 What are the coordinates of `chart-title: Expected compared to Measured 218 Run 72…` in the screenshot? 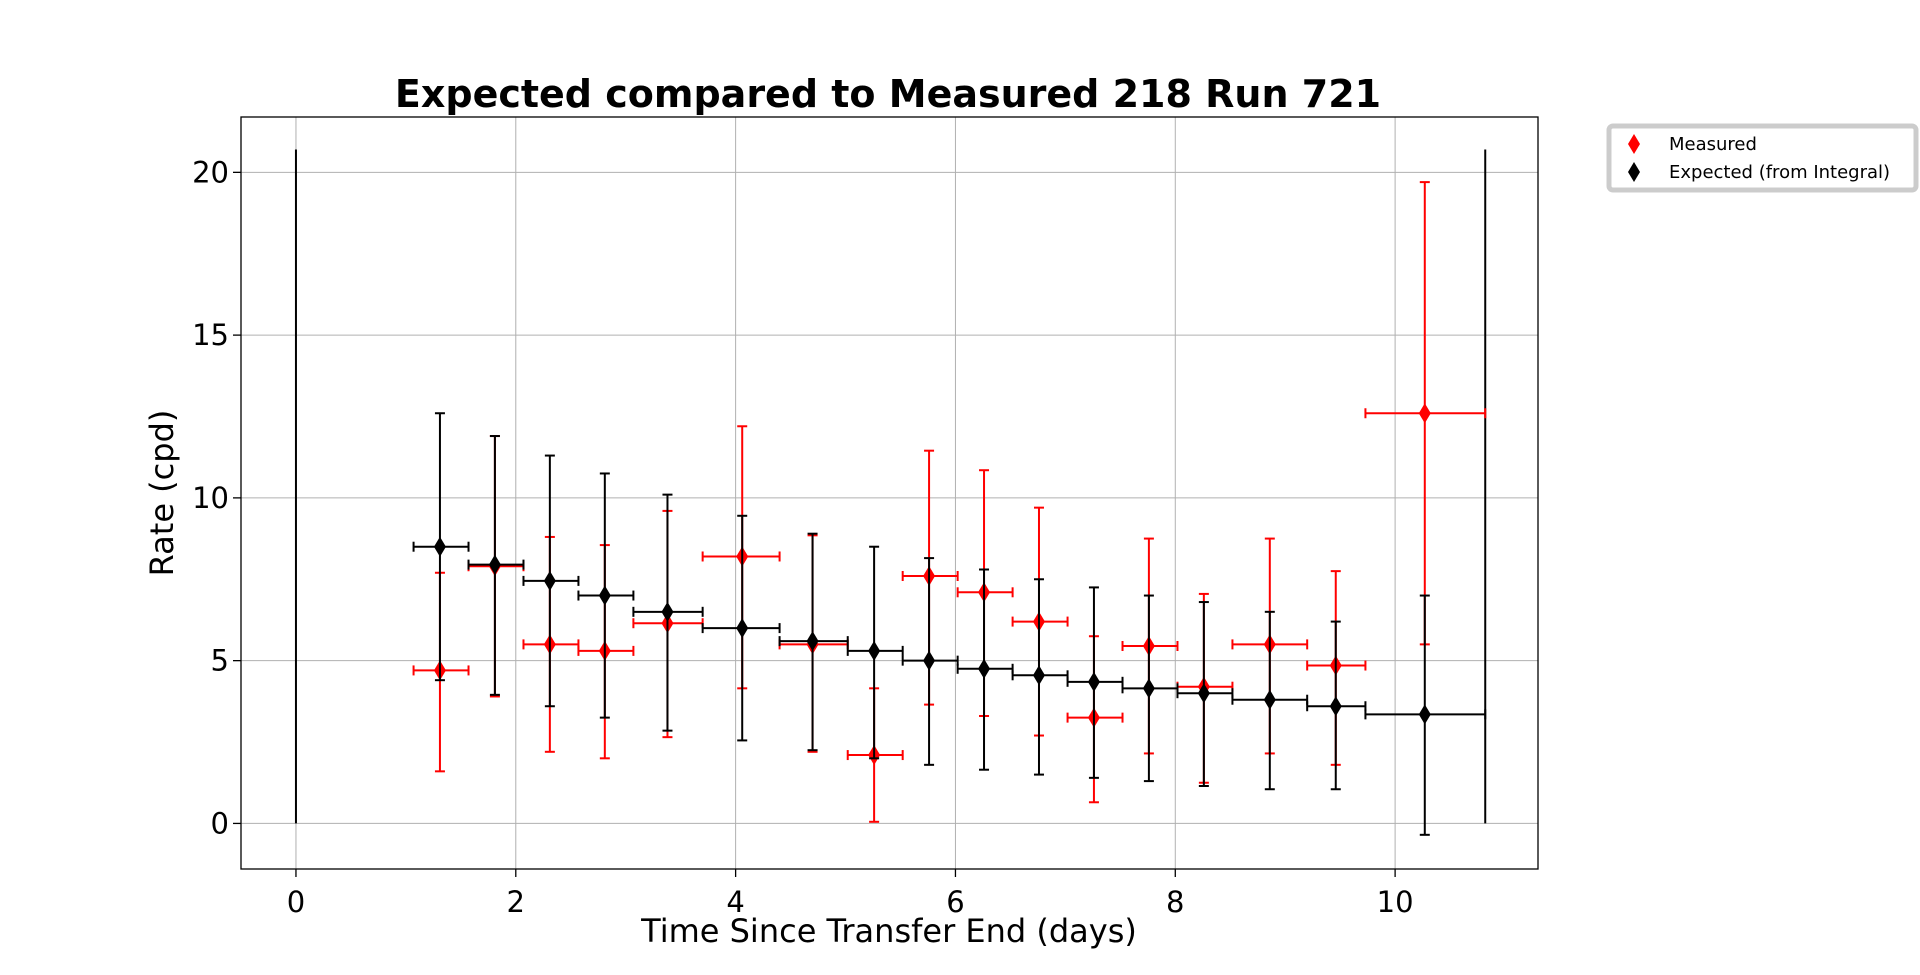 It's located at (888, 94).